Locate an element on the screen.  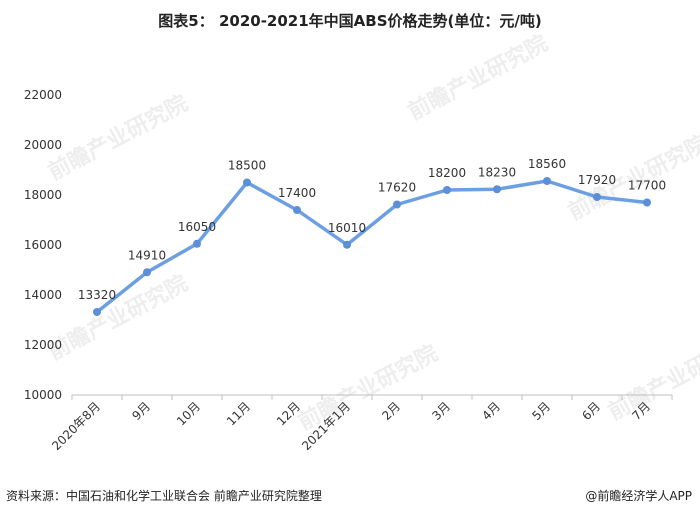
data-label: 18500 is located at coordinates (247, 166).